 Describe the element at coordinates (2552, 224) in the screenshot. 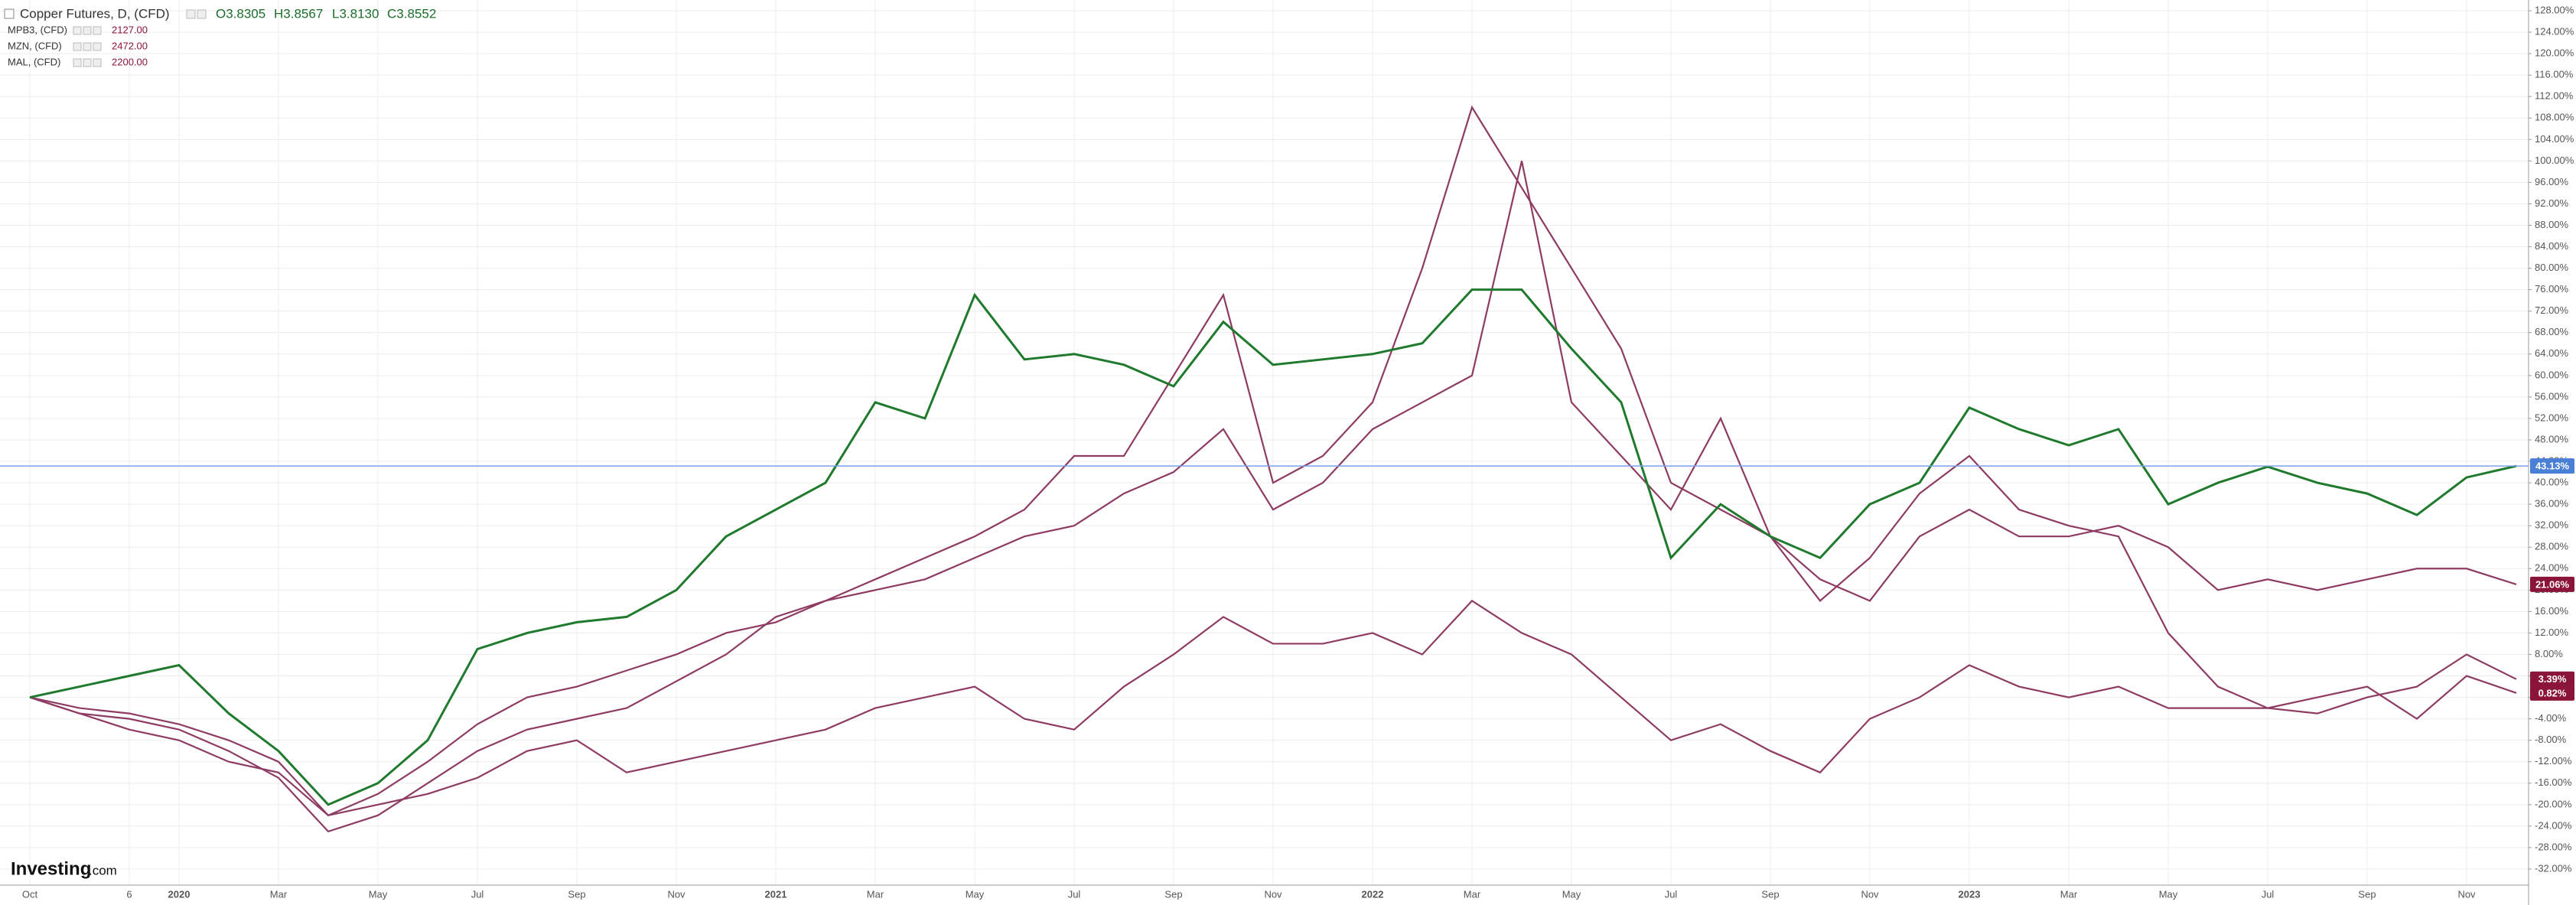

I see `y-tick-label: 88.00%` at that location.